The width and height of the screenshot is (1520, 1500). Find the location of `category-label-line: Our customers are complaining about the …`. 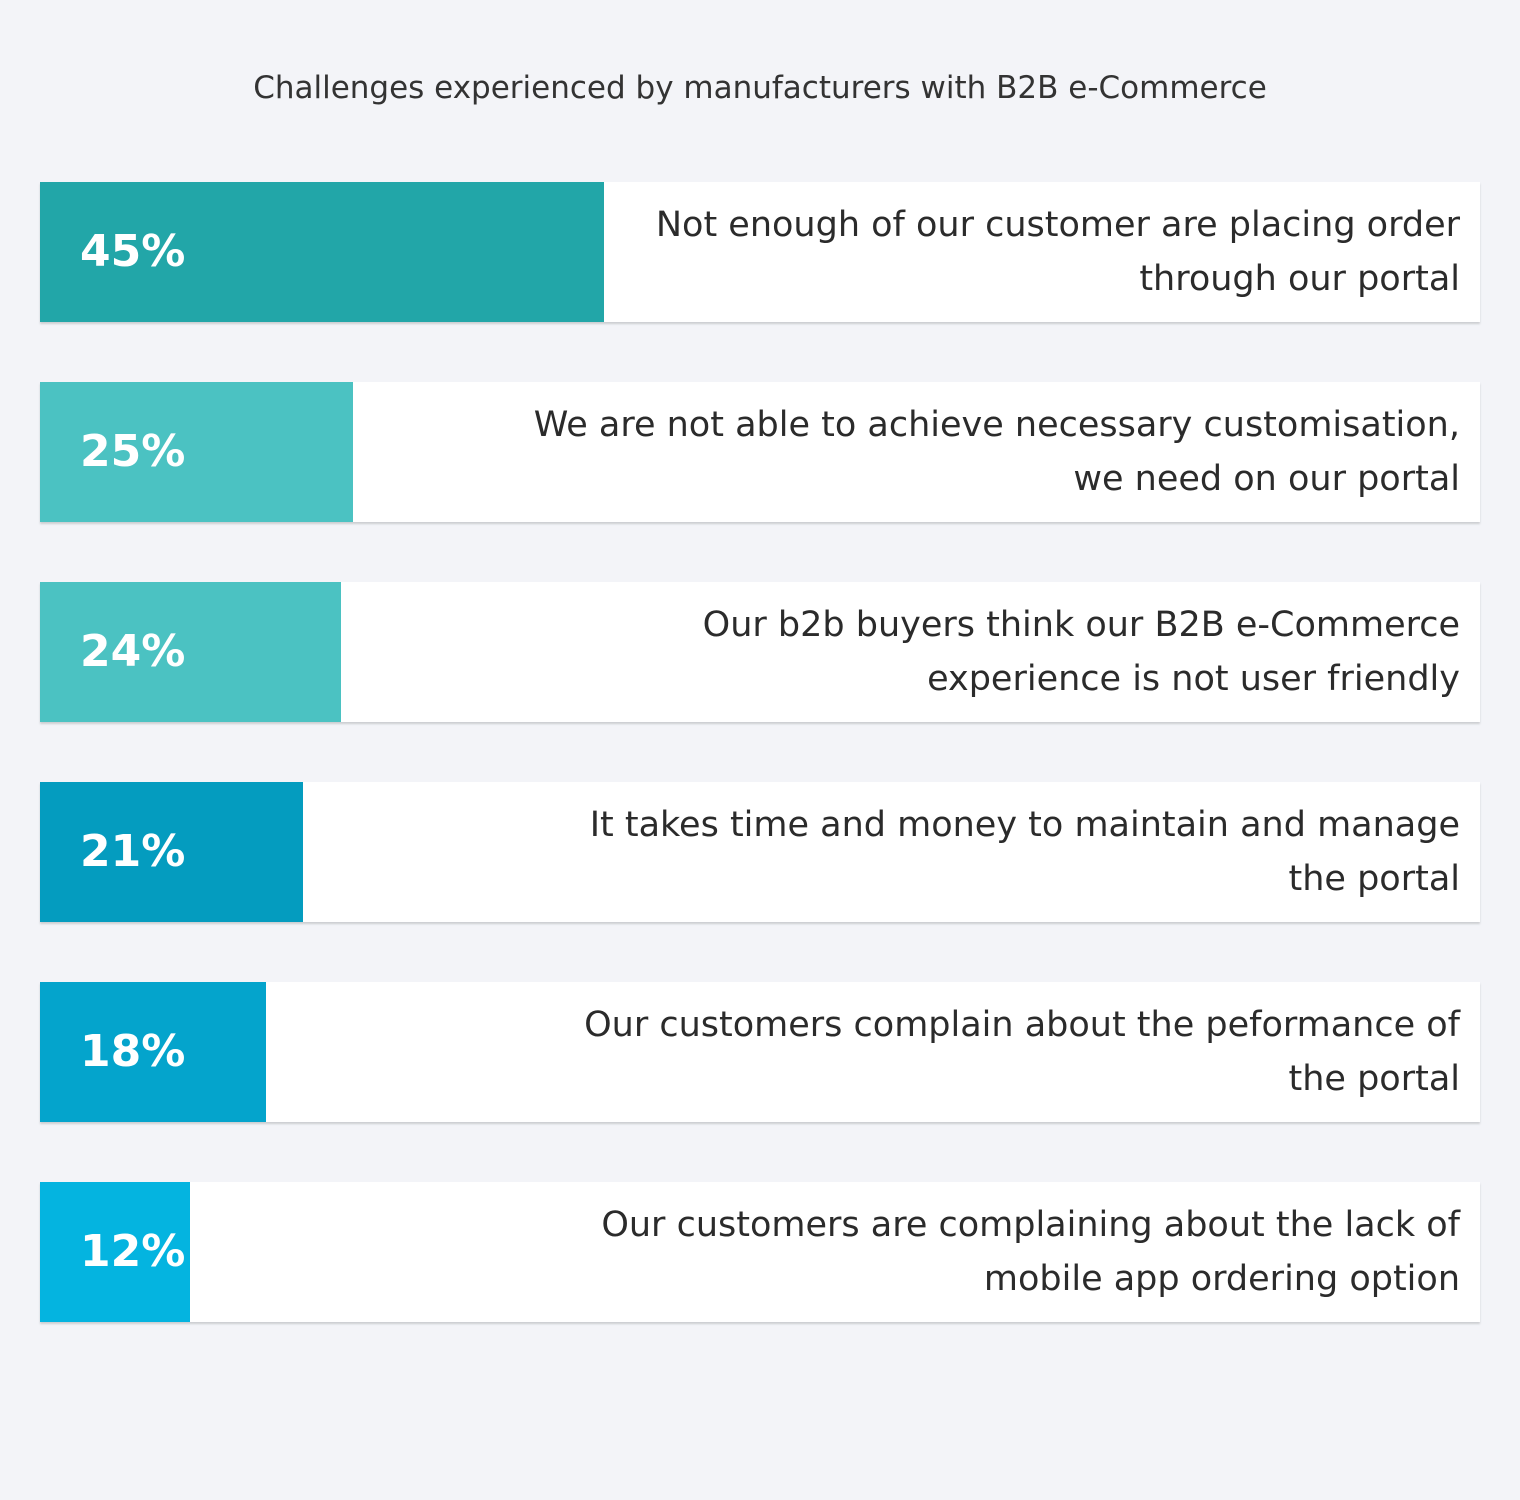

category-label-line: Our customers are complaining about the … is located at coordinates (1030, 1225).